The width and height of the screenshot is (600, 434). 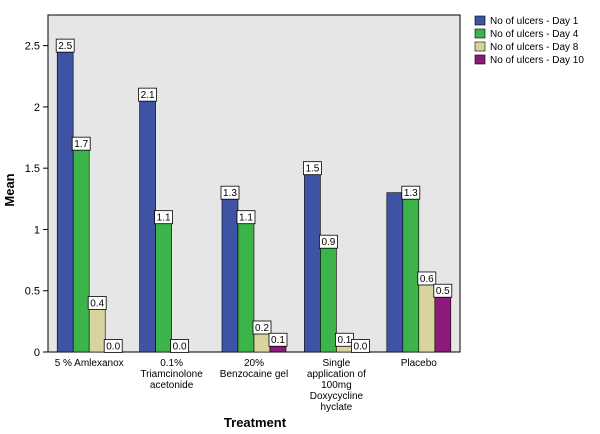 What do you see at coordinates (37, 353) in the screenshot?
I see `y-tick-label: 0` at bounding box center [37, 353].